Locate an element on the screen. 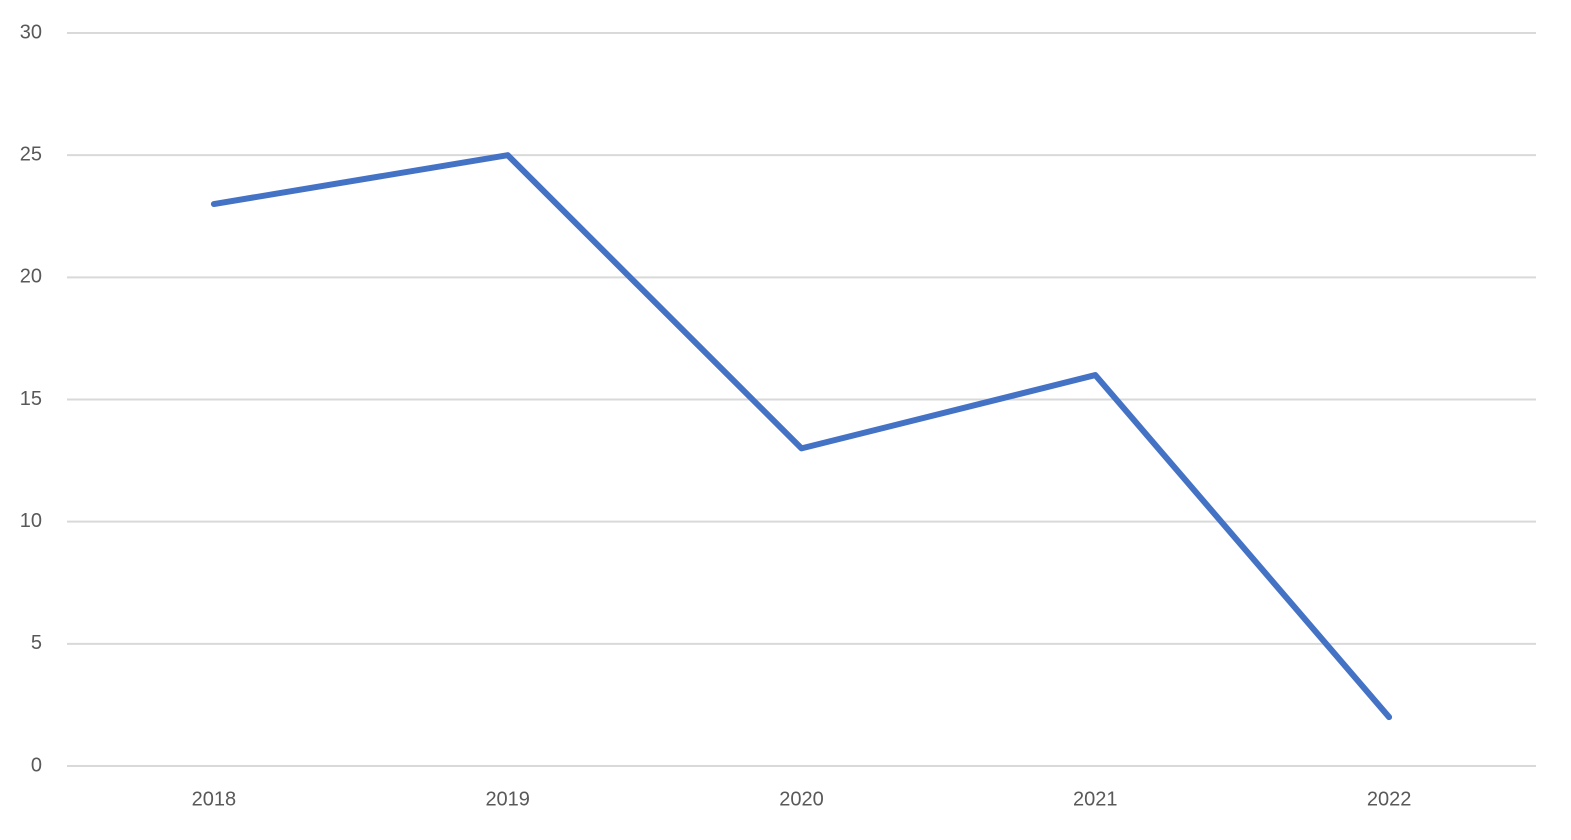 The image size is (1571, 840). y-tick-label: 0 is located at coordinates (36, 765).